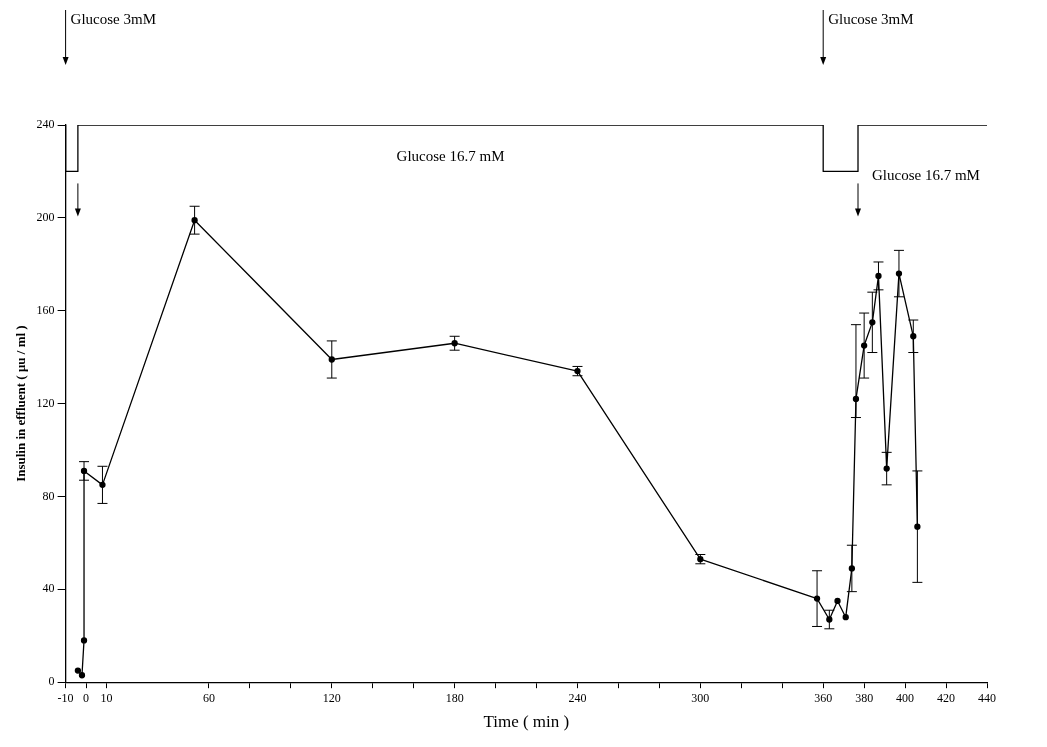  Describe the element at coordinates (51, 681) in the screenshot. I see `y-tick-label: 0` at that location.